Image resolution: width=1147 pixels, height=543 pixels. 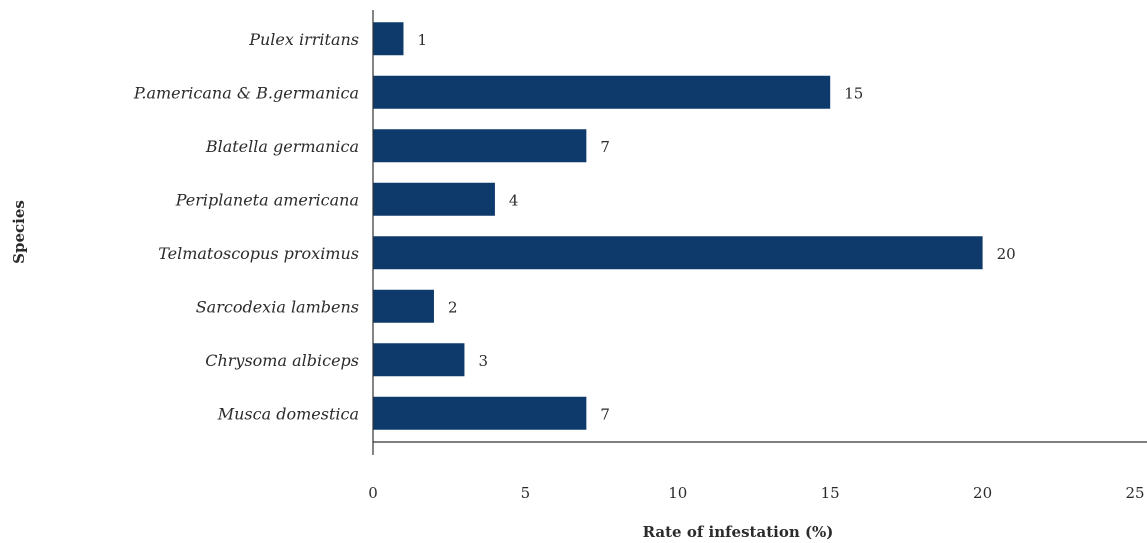 What do you see at coordinates (288, 413) in the screenshot?
I see `category-label-musca-domestica: Musca domestica` at bounding box center [288, 413].